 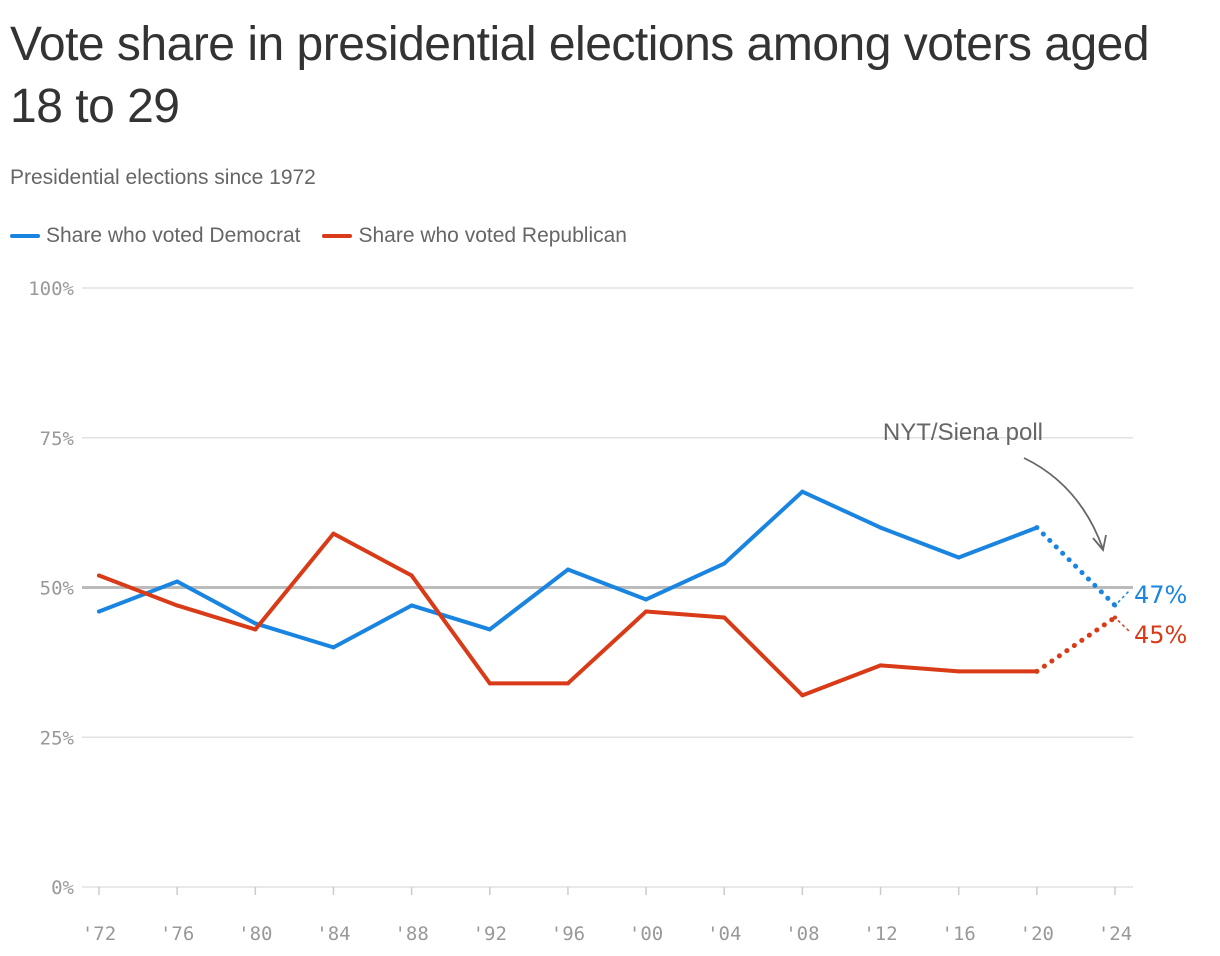 What do you see at coordinates (57, 738) in the screenshot?
I see `y-tick-label: 25%` at bounding box center [57, 738].